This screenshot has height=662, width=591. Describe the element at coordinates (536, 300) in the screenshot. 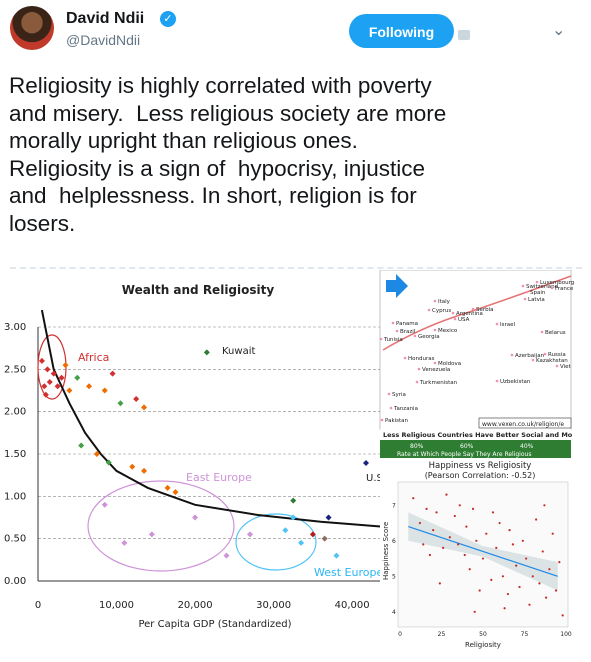

I see `country-label: Latvia` at that location.